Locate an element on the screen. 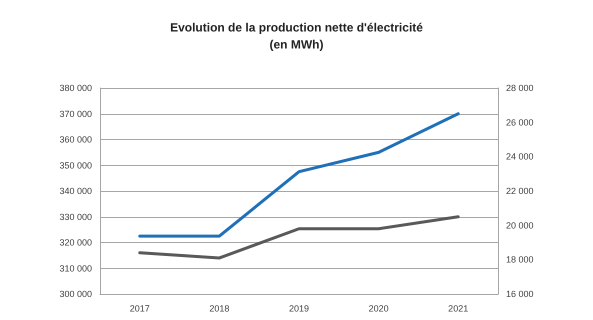 This screenshot has width=593, height=320. y-tick-label: 330 000 is located at coordinates (75, 217).